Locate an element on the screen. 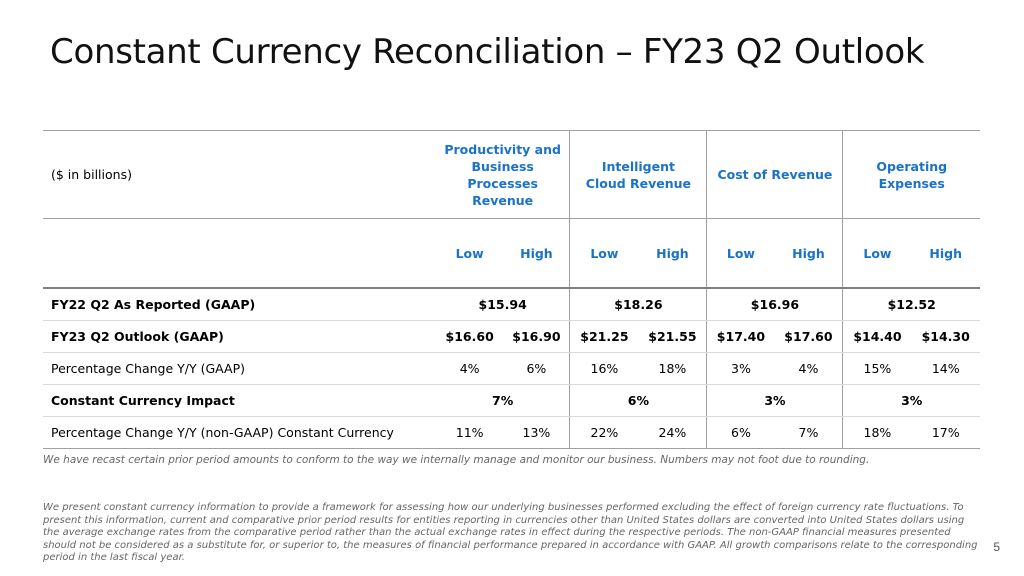 The image size is (1024, 576). table-cell: $14.30 is located at coordinates (945, 336).